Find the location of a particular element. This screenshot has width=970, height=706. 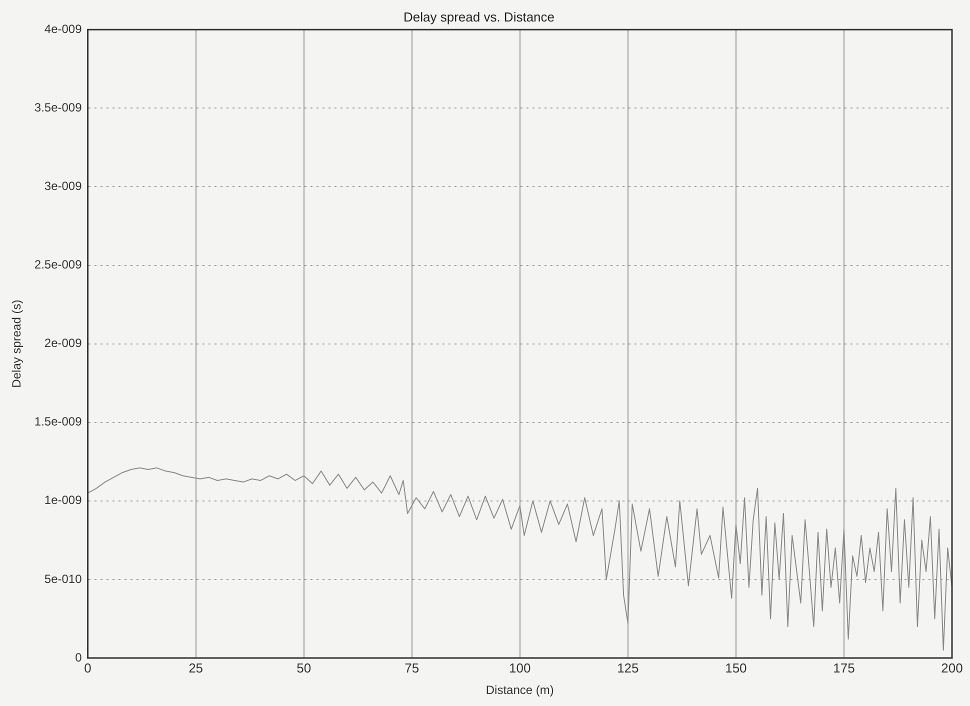

y-tick-label: 3e-009 is located at coordinates (63, 186).